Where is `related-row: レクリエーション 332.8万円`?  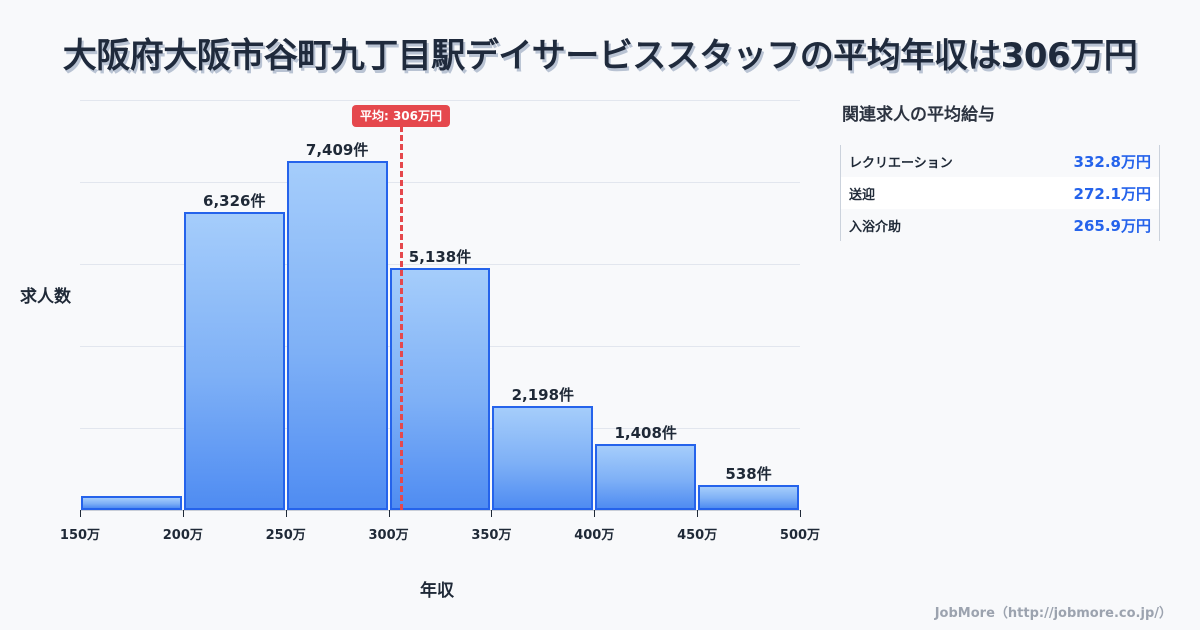 related-row: レクリエーション 332.8万円 is located at coordinates (1000, 161).